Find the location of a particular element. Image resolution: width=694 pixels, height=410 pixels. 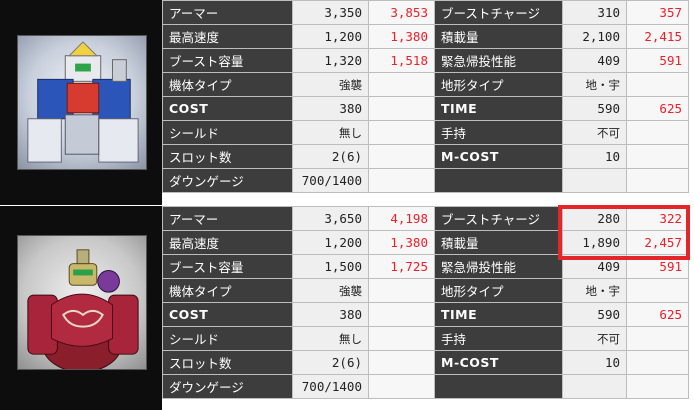

stat-row: アーマー 3,350 3,853 ブーストチャージ 310 357 is located at coordinates (425, 12).